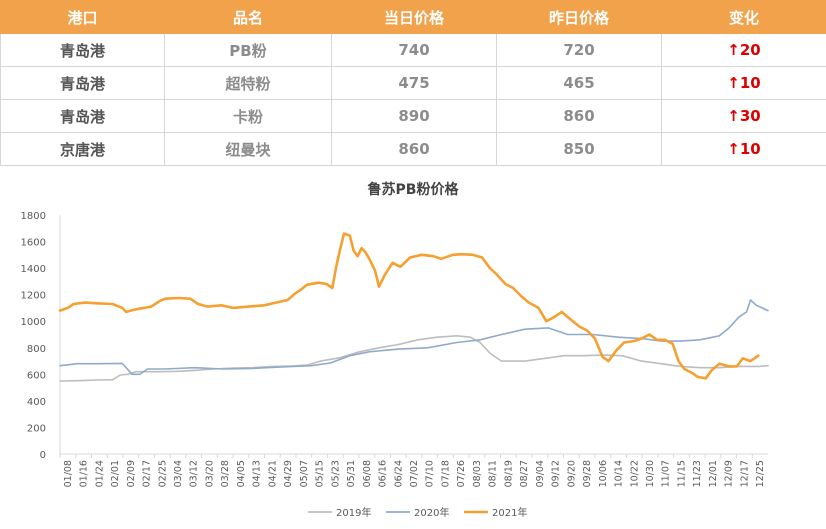 This screenshot has height=529, width=826. I want to click on cell-today-price: 860, so click(414, 149).